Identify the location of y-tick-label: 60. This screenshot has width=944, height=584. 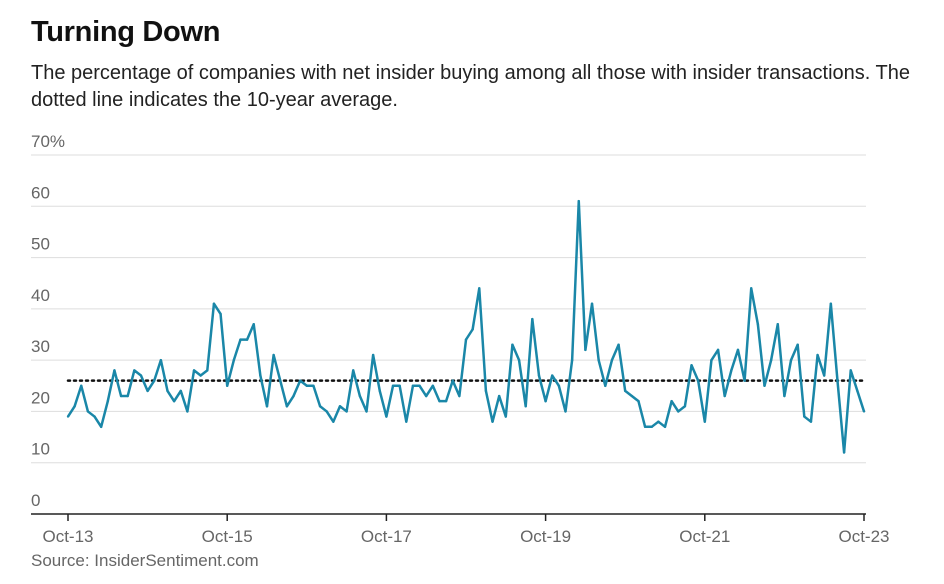
(40, 192).